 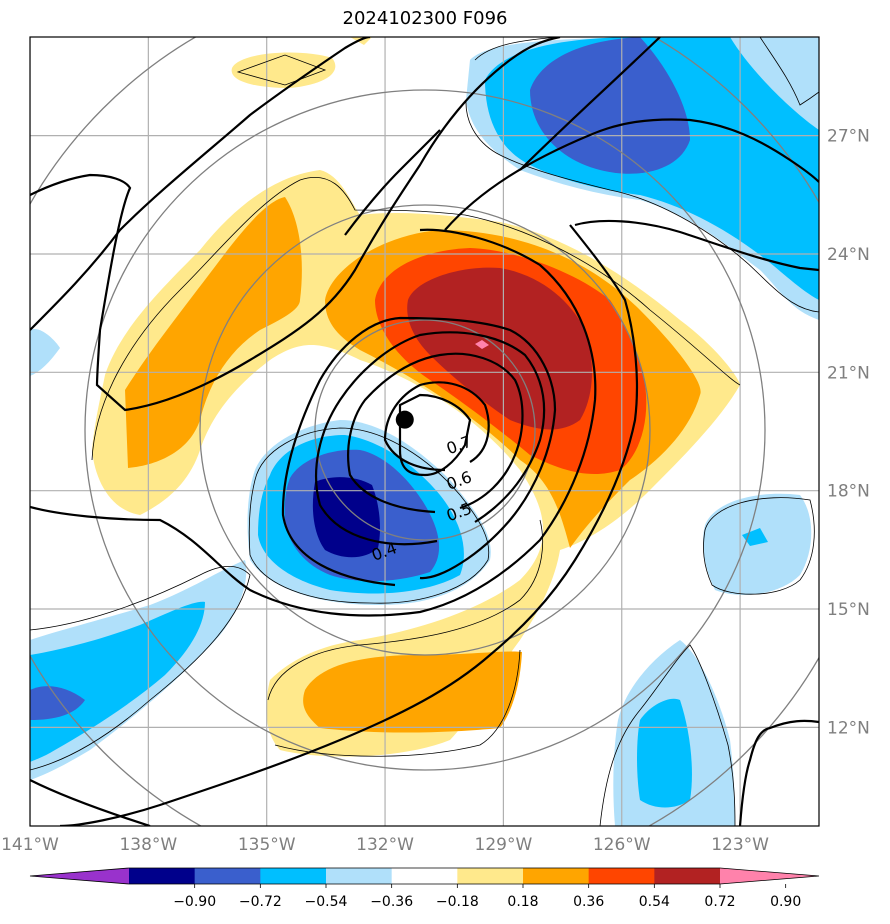 What do you see at coordinates (504, 845) in the screenshot?
I see `lon-tick-label: 129°W` at bounding box center [504, 845].